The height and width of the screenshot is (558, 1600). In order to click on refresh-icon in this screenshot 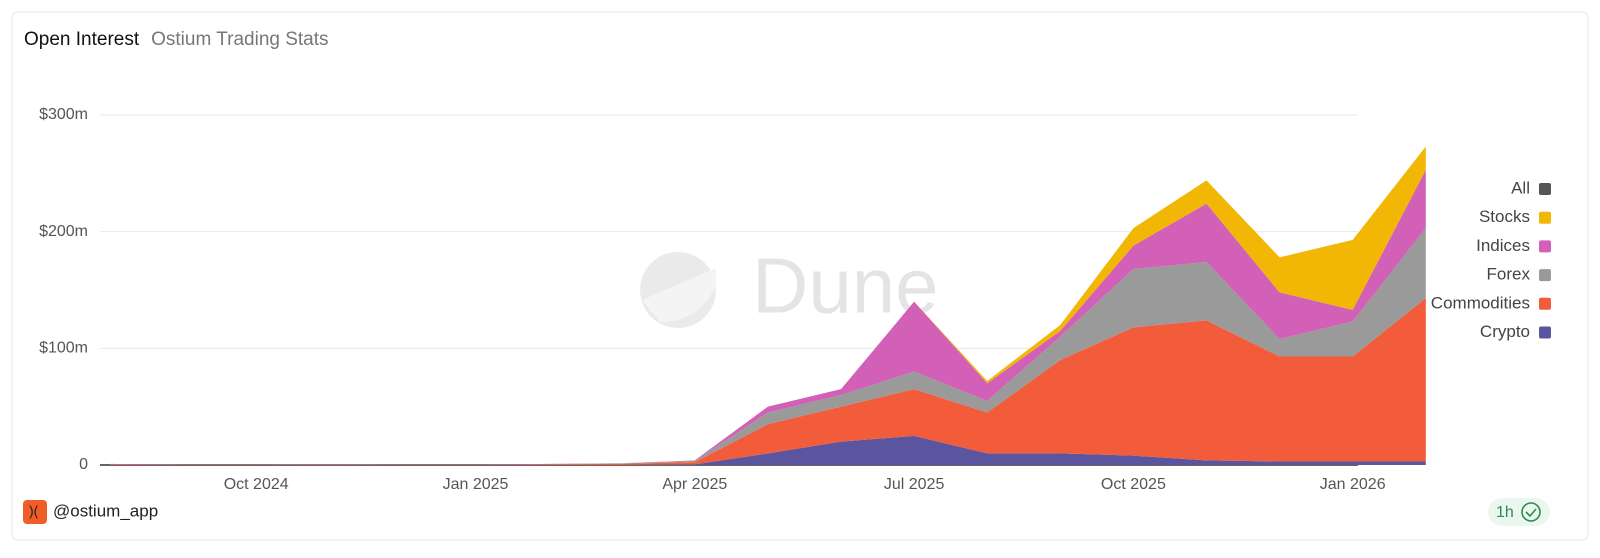, I will do `click(1531, 512)`.